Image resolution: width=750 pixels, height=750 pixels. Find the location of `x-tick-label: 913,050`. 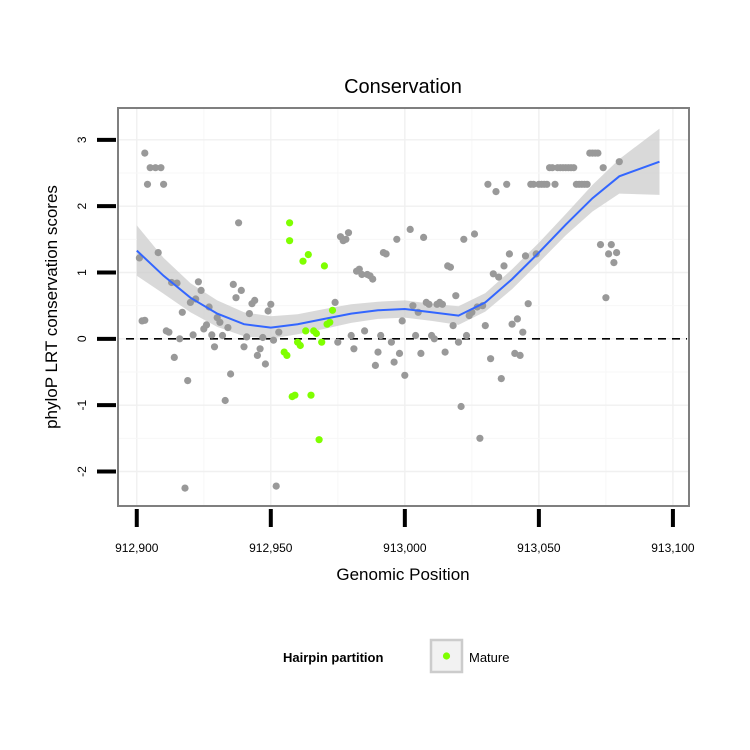

x-tick-label: 913,050 is located at coordinates (539, 548).